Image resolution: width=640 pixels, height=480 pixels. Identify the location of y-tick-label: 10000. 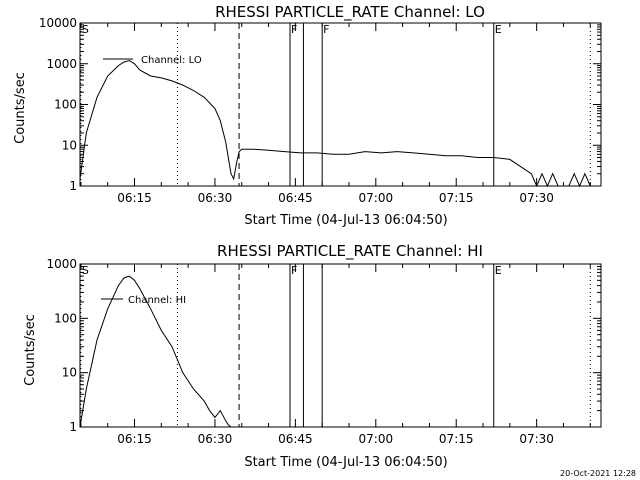
(58, 23).